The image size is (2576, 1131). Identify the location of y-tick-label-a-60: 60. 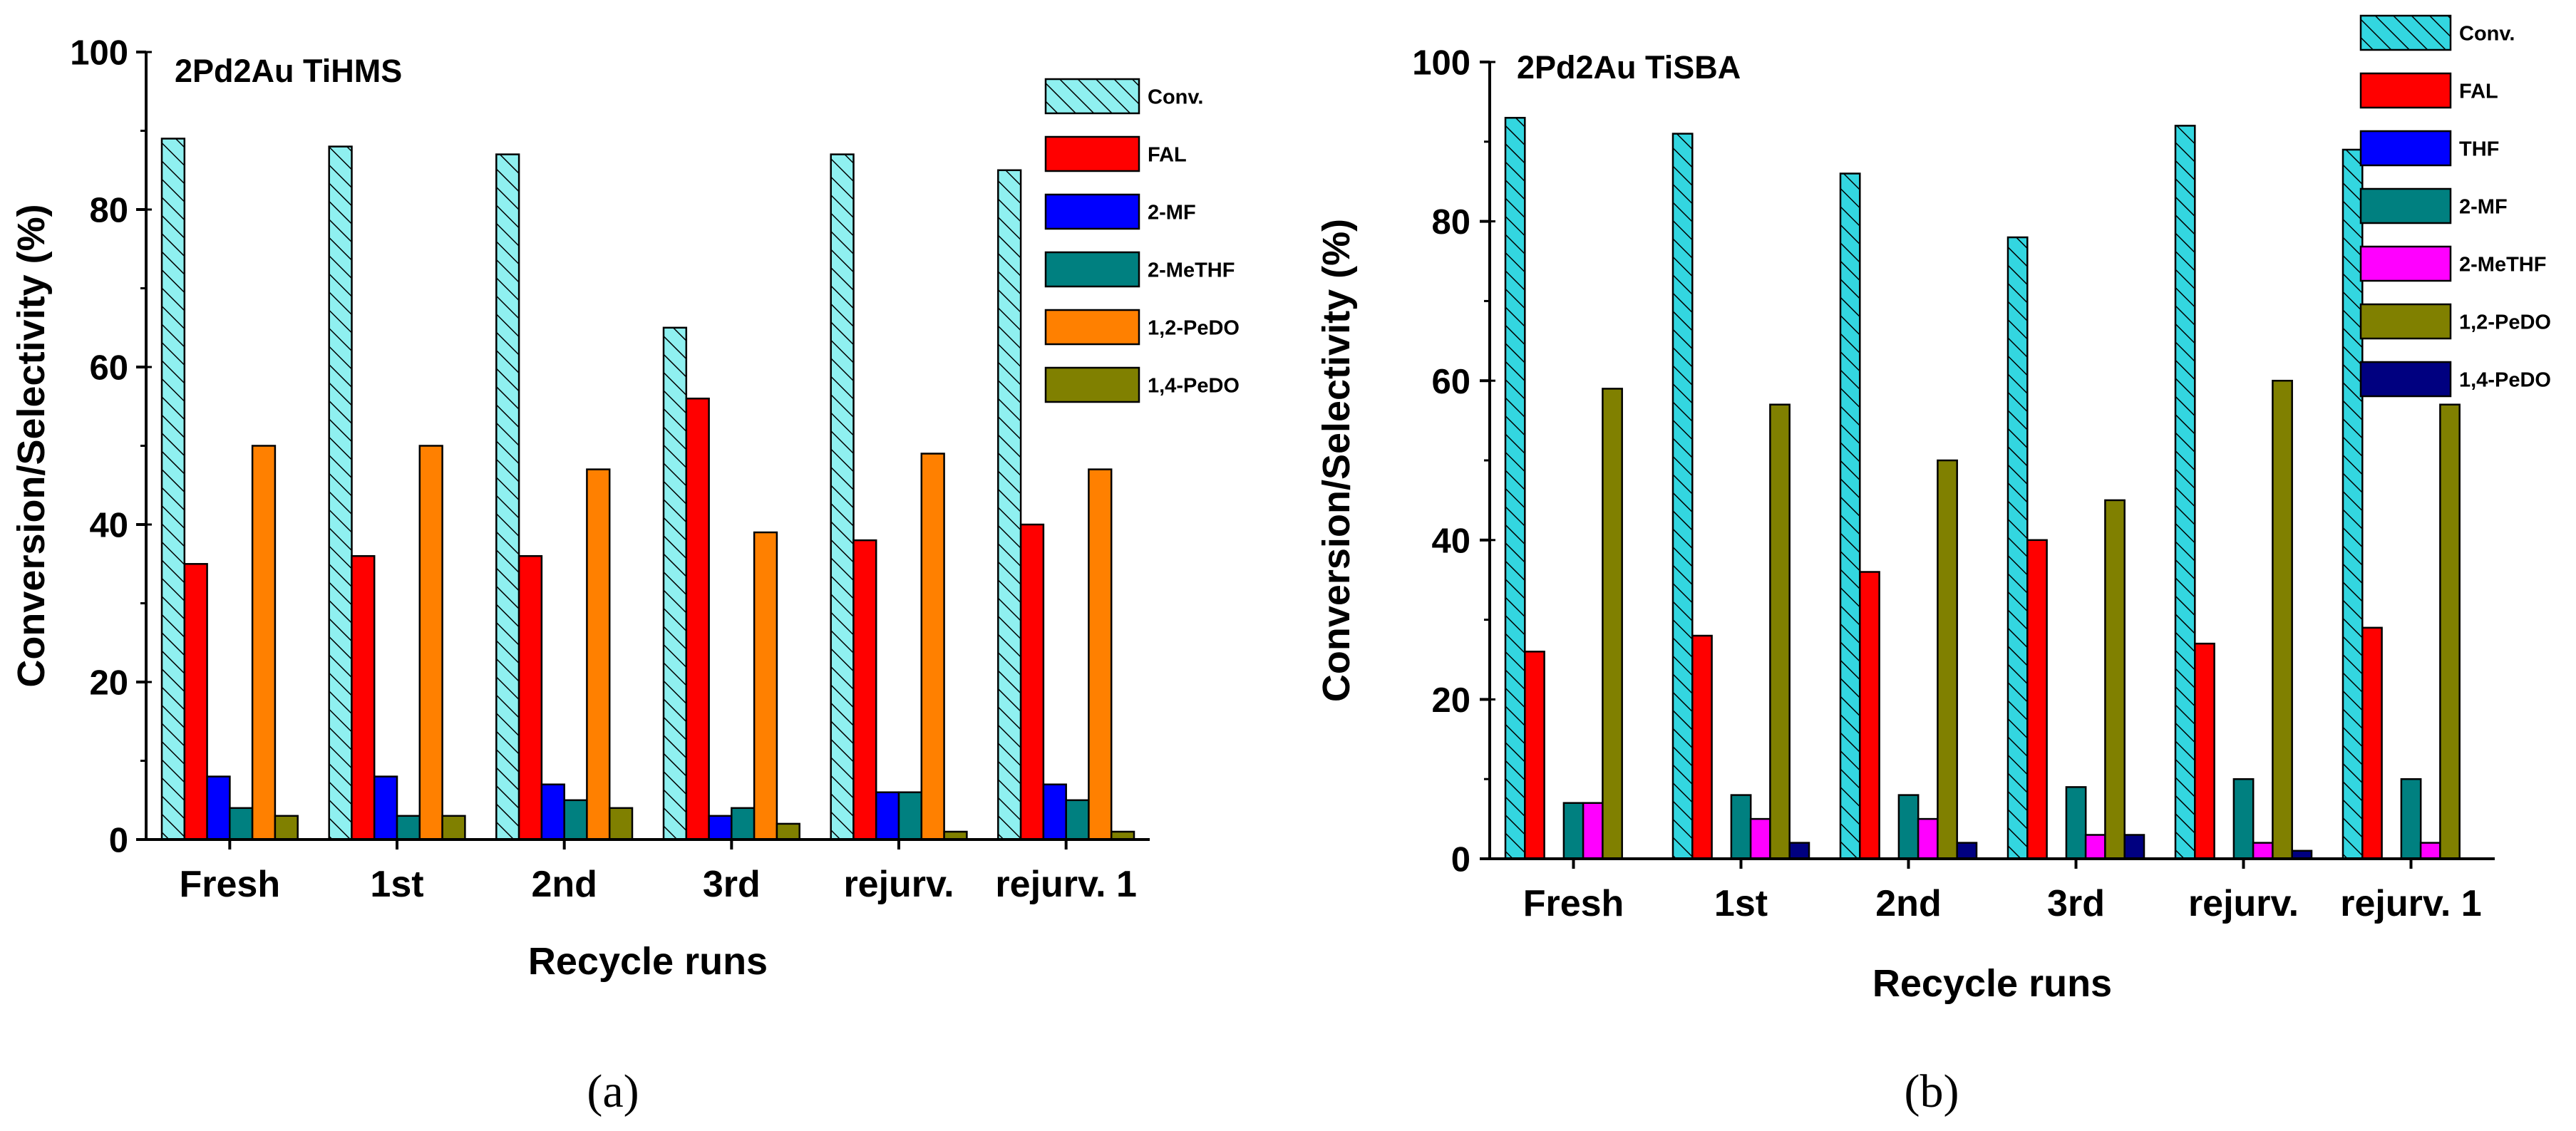
(108, 369).